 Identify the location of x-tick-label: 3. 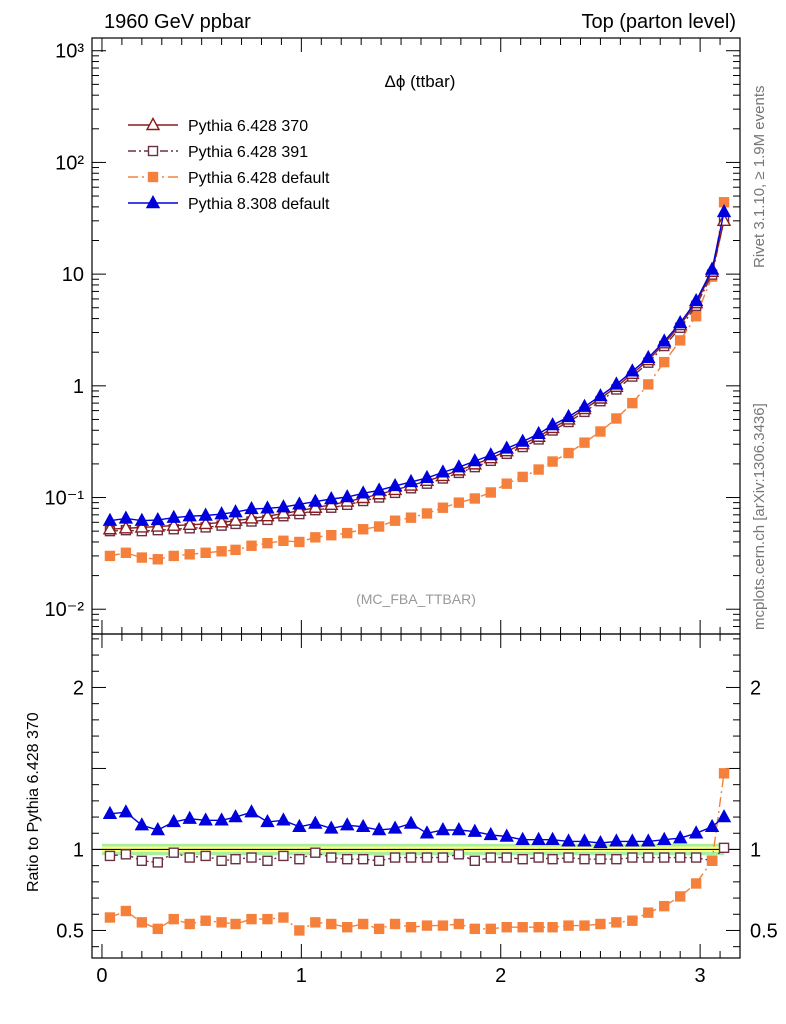
(700, 976).